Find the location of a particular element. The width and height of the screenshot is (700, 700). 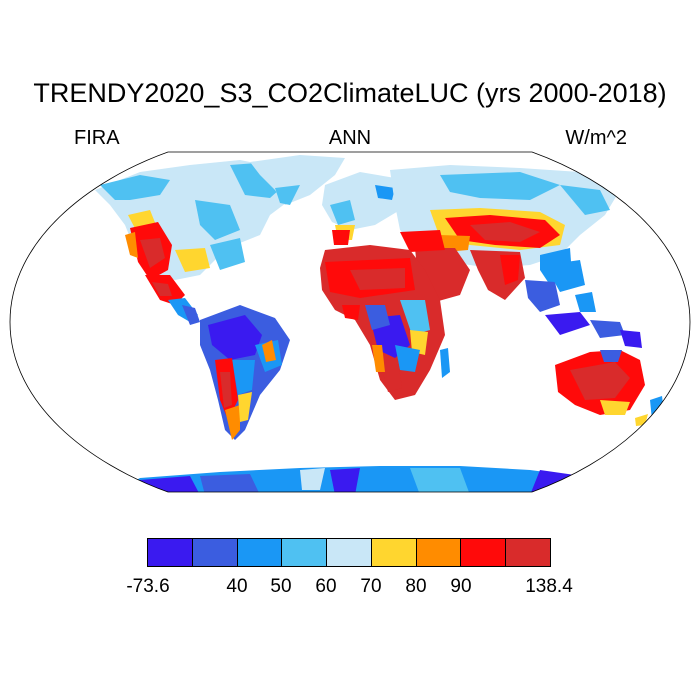

africa is located at coordinates (382, 322).